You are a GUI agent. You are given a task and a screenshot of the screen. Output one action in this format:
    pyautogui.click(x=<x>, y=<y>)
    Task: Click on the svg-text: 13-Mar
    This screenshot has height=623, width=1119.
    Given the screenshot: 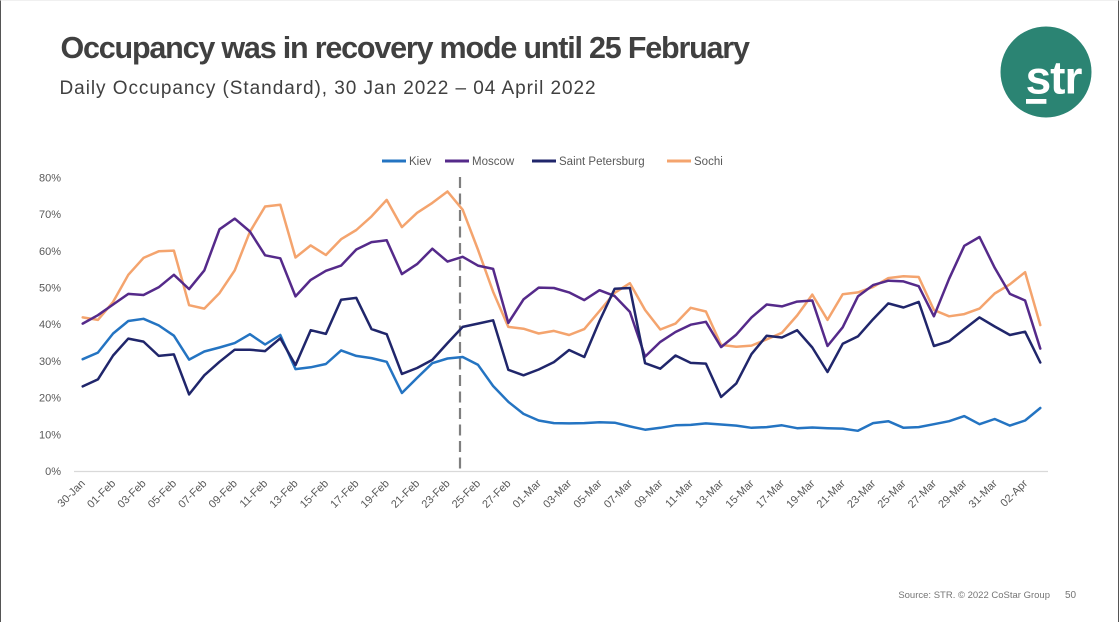 What is the action you would take?
    pyautogui.click(x=709, y=493)
    